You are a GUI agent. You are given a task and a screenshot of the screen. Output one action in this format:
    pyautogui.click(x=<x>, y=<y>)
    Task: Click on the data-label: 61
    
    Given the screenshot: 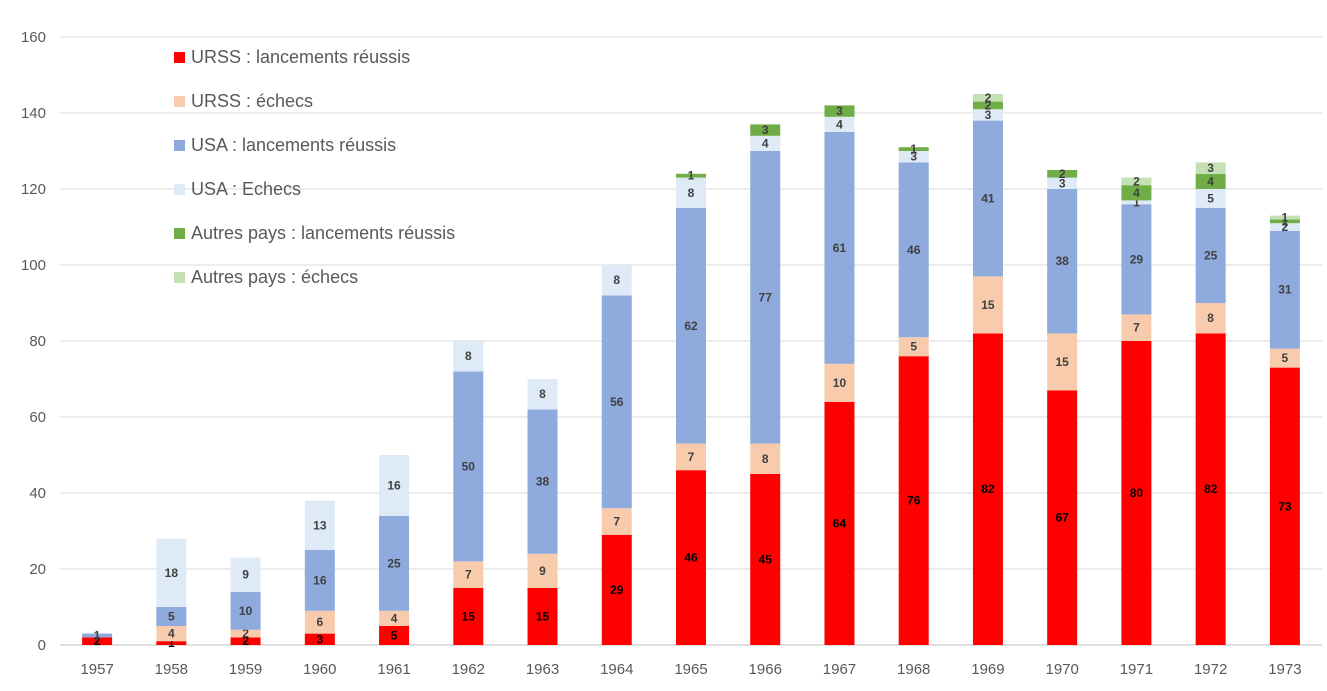 What is the action you would take?
    pyautogui.click(x=840, y=248)
    